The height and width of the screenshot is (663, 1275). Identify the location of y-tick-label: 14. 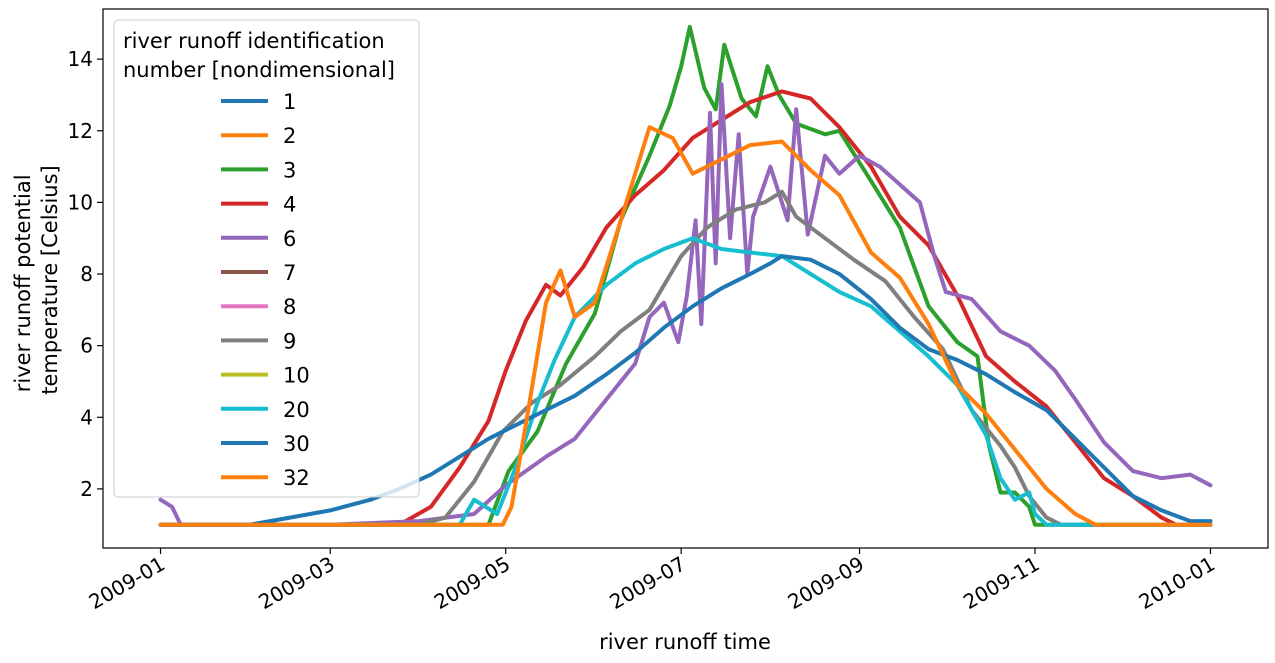
(80, 59).